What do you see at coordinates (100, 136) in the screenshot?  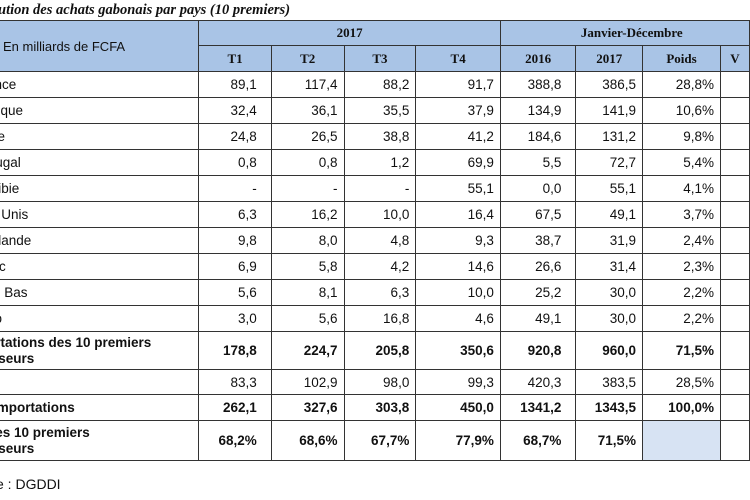 I see `row-label: ine` at bounding box center [100, 136].